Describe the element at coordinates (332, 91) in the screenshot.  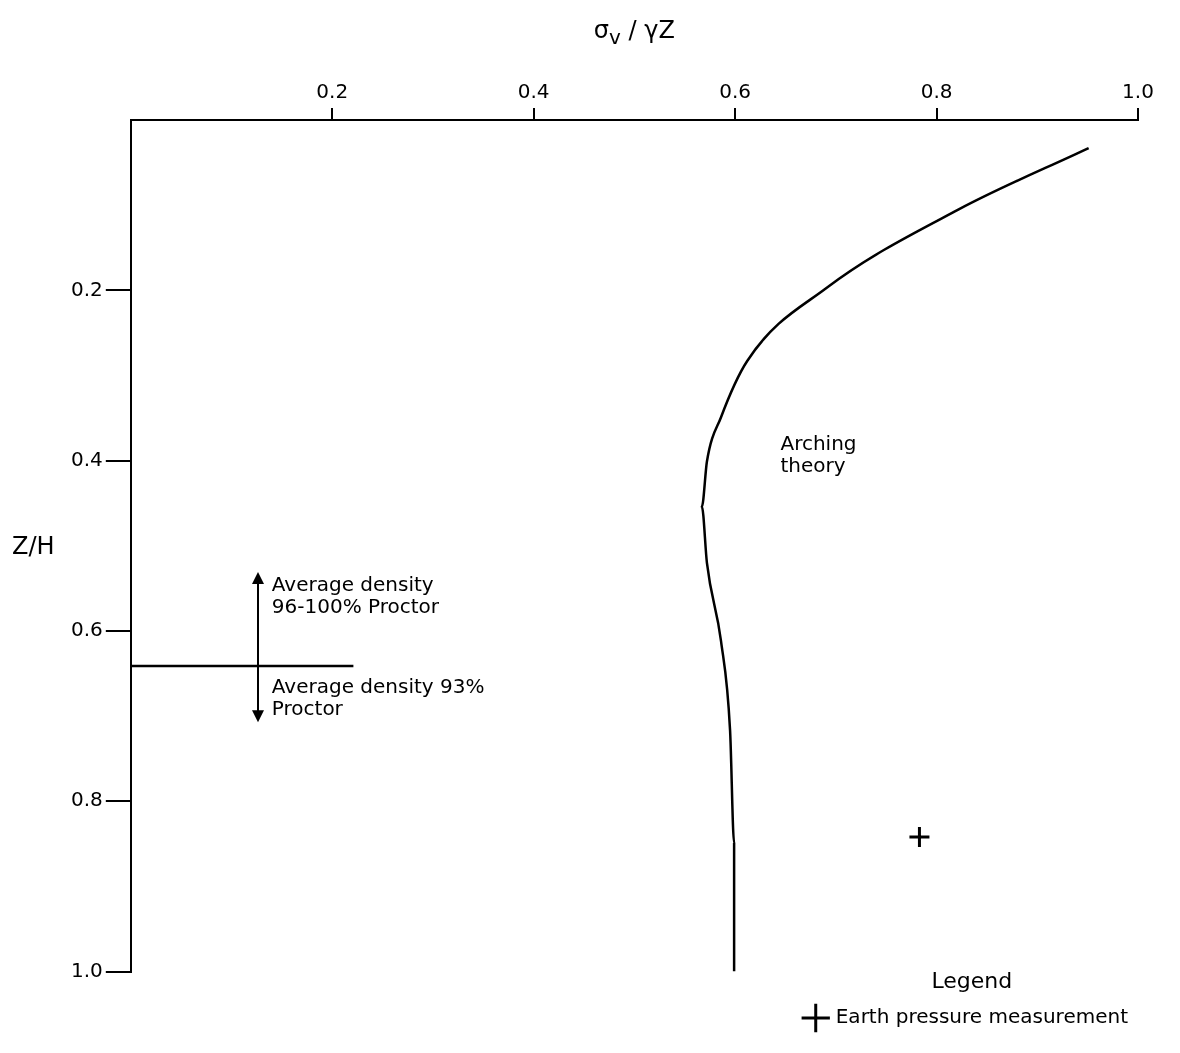
I see `x-tick-label: 0.2` at that location.